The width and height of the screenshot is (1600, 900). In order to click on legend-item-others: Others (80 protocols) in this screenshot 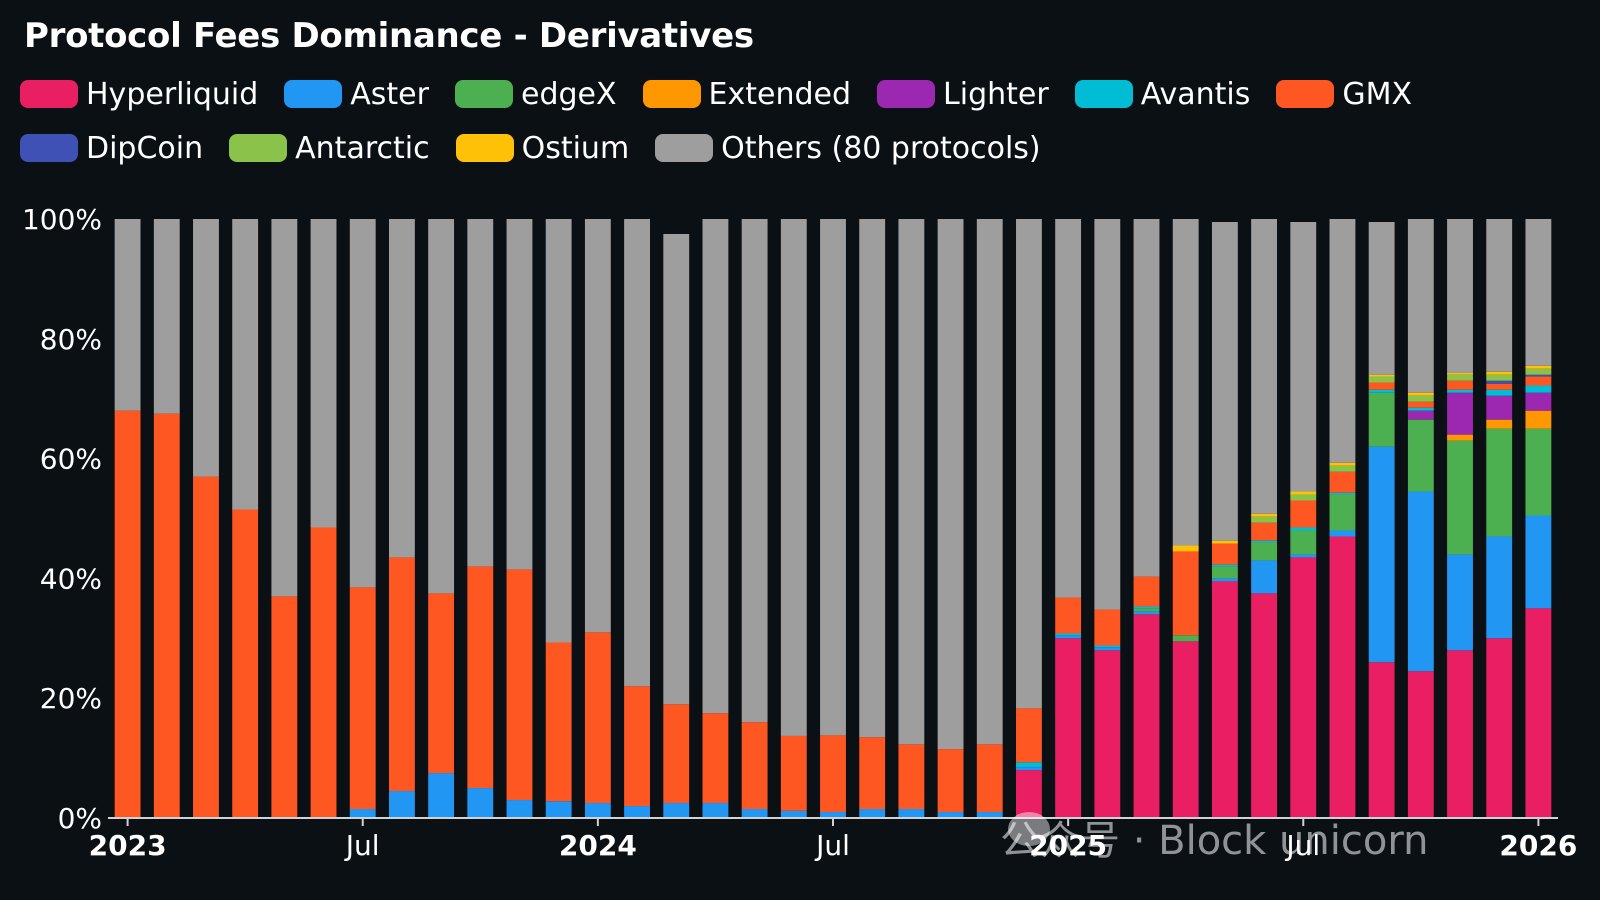, I will do `click(848, 148)`.